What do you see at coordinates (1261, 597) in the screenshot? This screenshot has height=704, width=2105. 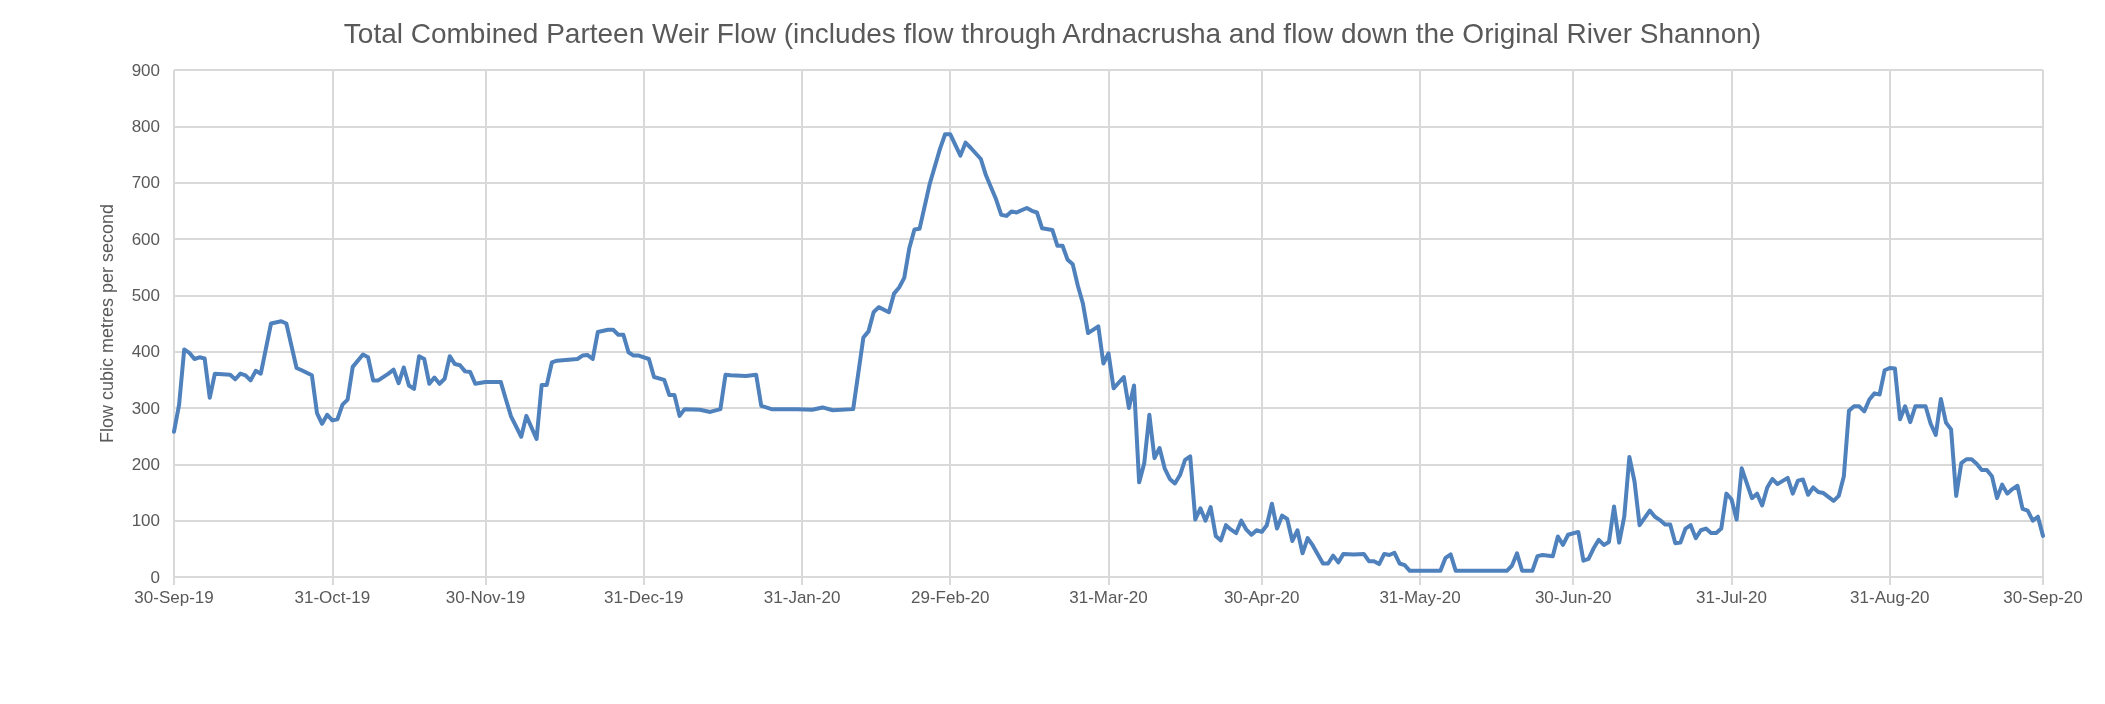 I see `x-tick-label: 30-Apr-20` at bounding box center [1261, 597].